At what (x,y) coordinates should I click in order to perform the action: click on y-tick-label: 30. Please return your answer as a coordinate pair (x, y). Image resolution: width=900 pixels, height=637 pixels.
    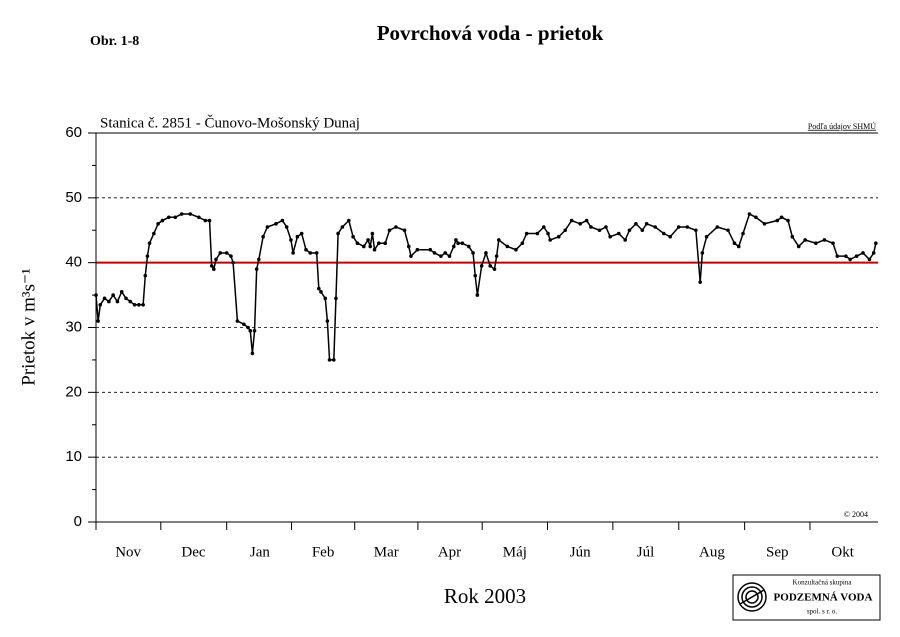
    Looking at the image, I should click on (73, 326).